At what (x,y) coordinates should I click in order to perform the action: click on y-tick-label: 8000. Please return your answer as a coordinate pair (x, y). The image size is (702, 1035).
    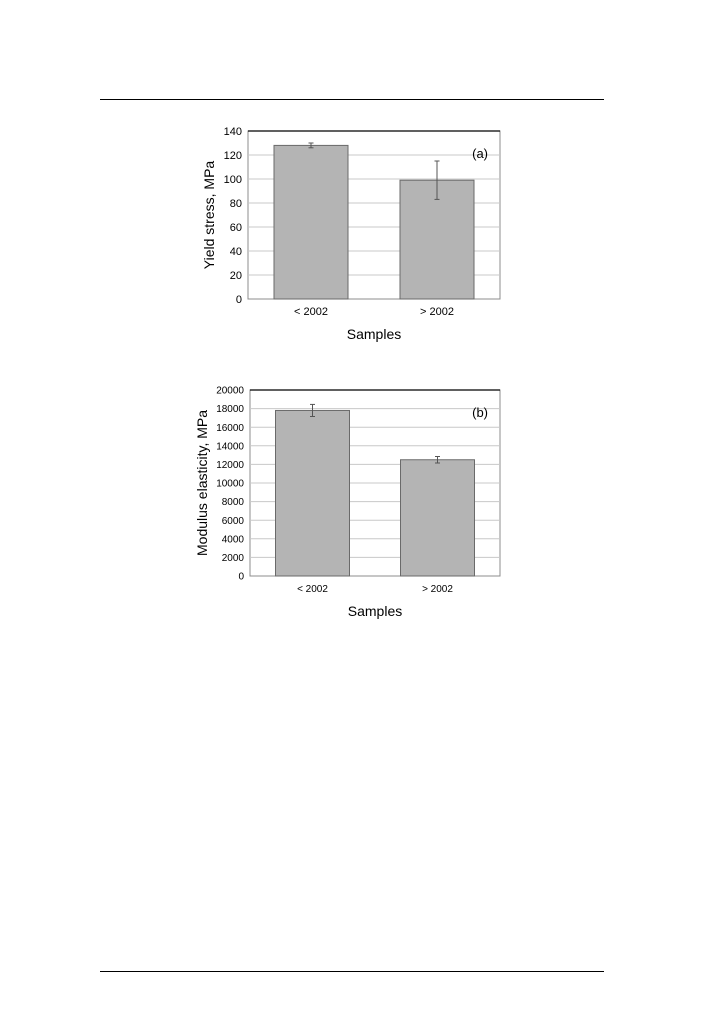
    Looking at the image, I should click on (233, 502).